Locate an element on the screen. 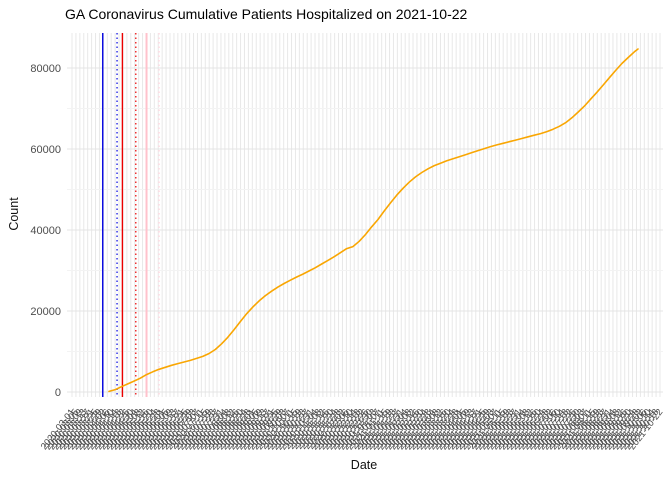 This screenshot has width=672, height=480. y-tick-label: 80000 is located at coordinates (45, 69).